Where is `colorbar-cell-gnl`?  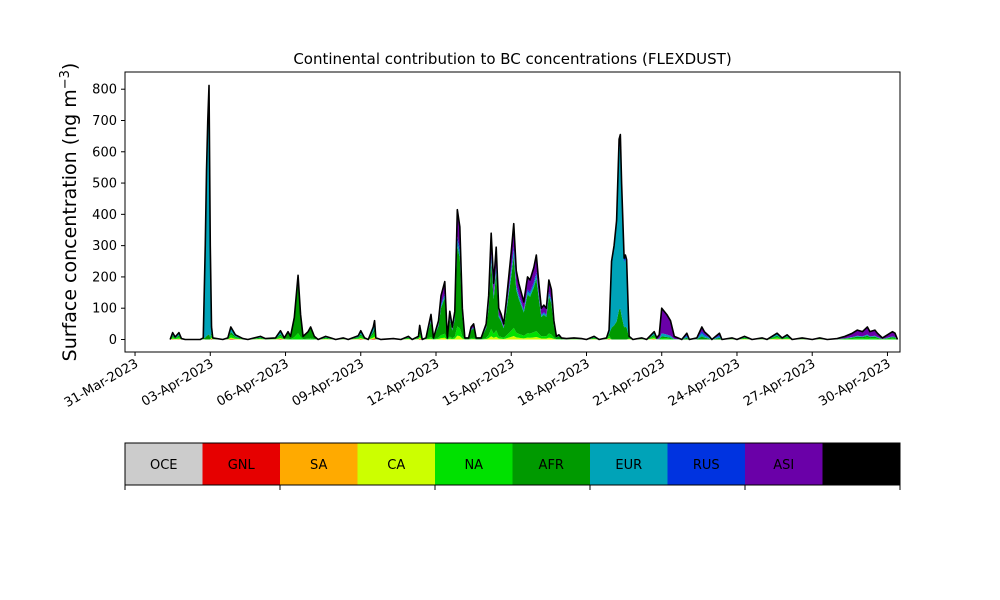 colorbar-cell-gnl is located at coordinates (241, 464).